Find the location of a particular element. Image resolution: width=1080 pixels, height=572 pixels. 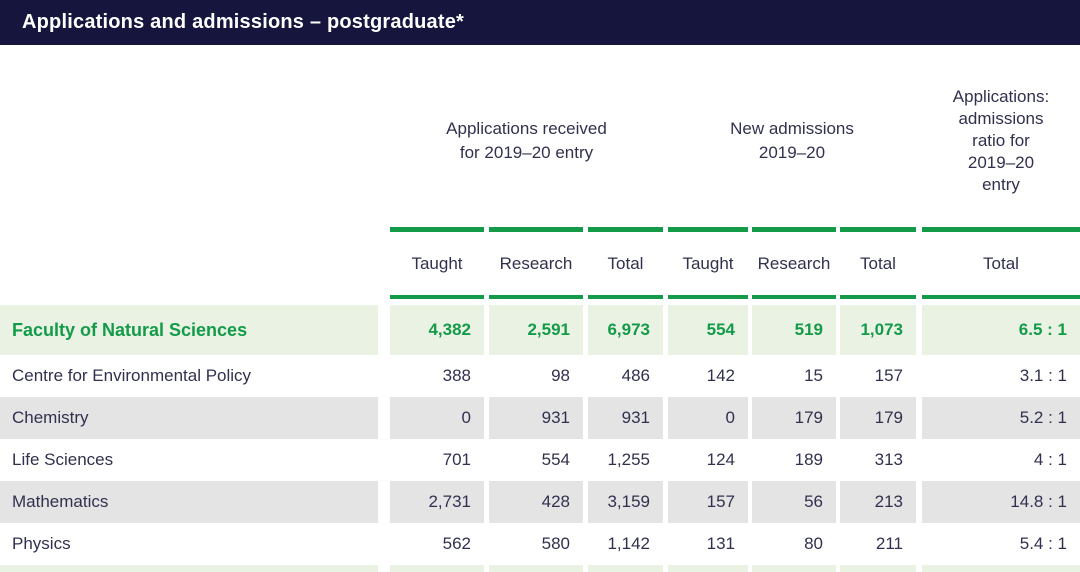

cell-ratio: 5.2 : 1 is located at coordinates (1001, 418).